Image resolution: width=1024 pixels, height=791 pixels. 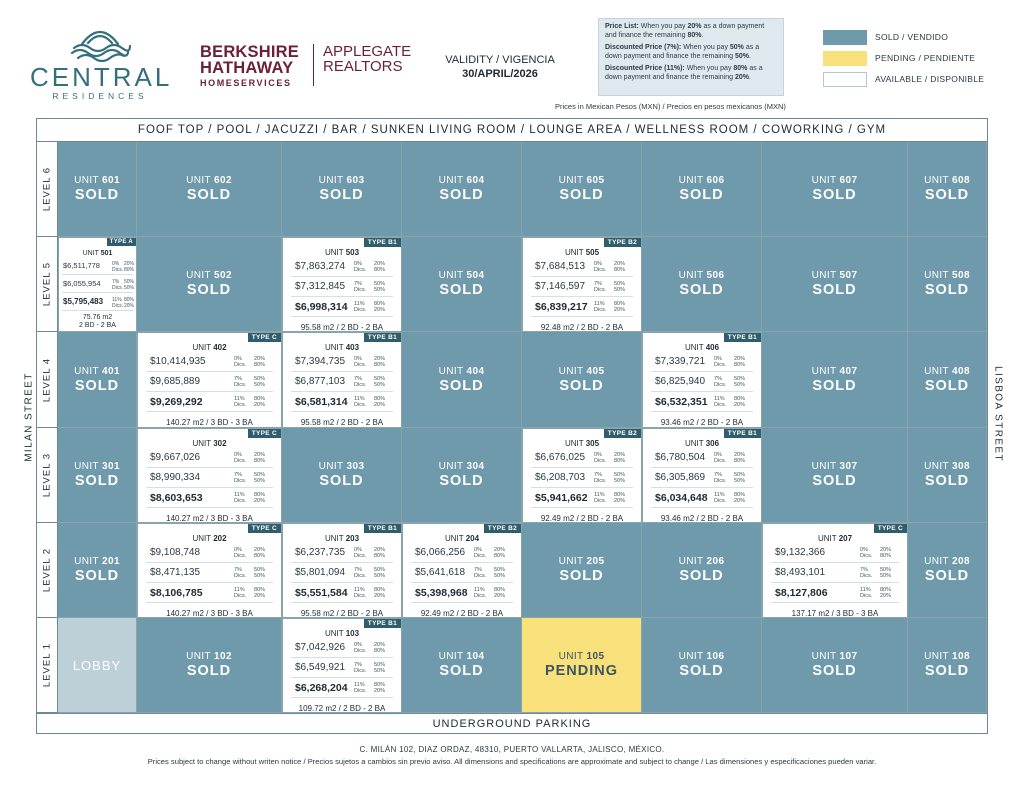 What do you see at coordinates (622, 433) in the screenshot?
I see `unit-type-badge: TYPE B2` at bounding box center [622, 433].